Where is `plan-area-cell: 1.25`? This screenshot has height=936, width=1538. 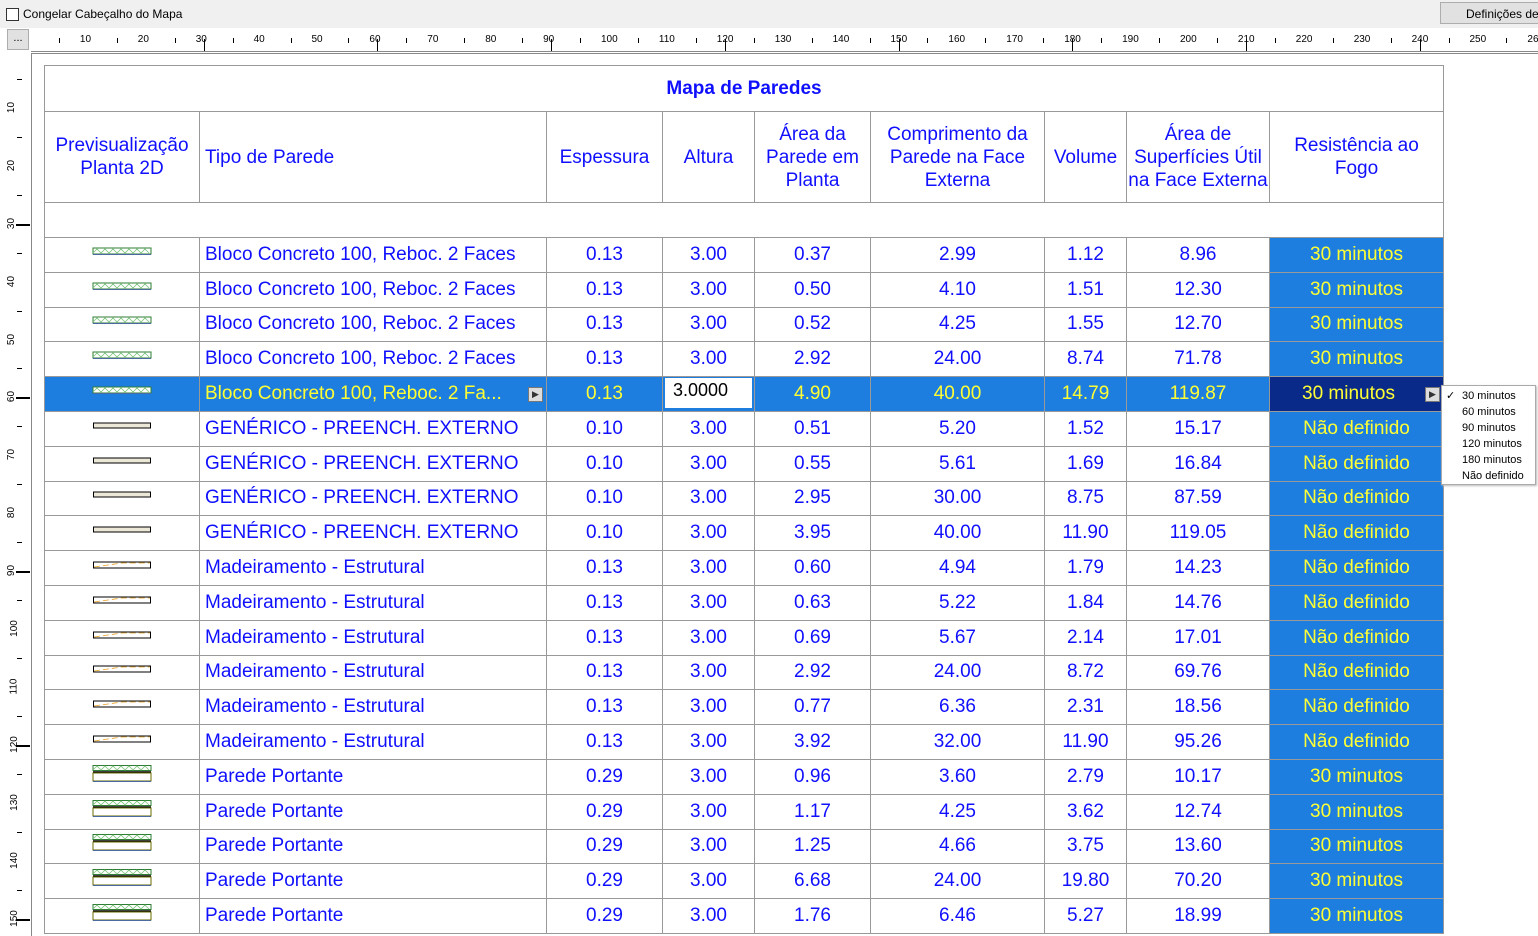
plan-area-cell: 1.25 is located at coordinates (812, 846).